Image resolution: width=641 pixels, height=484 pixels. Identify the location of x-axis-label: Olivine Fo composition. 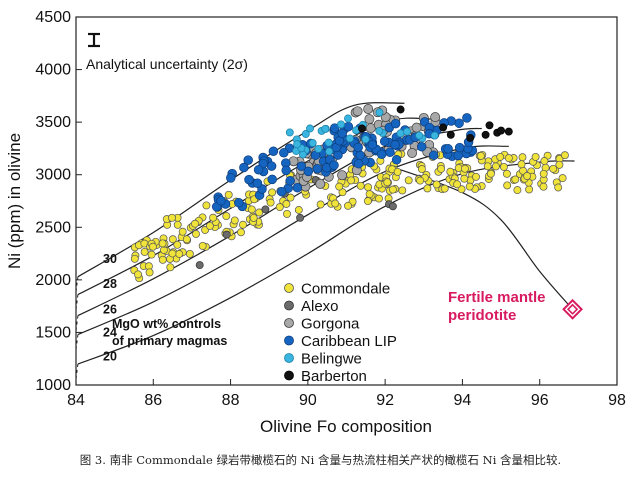
(346, 426).